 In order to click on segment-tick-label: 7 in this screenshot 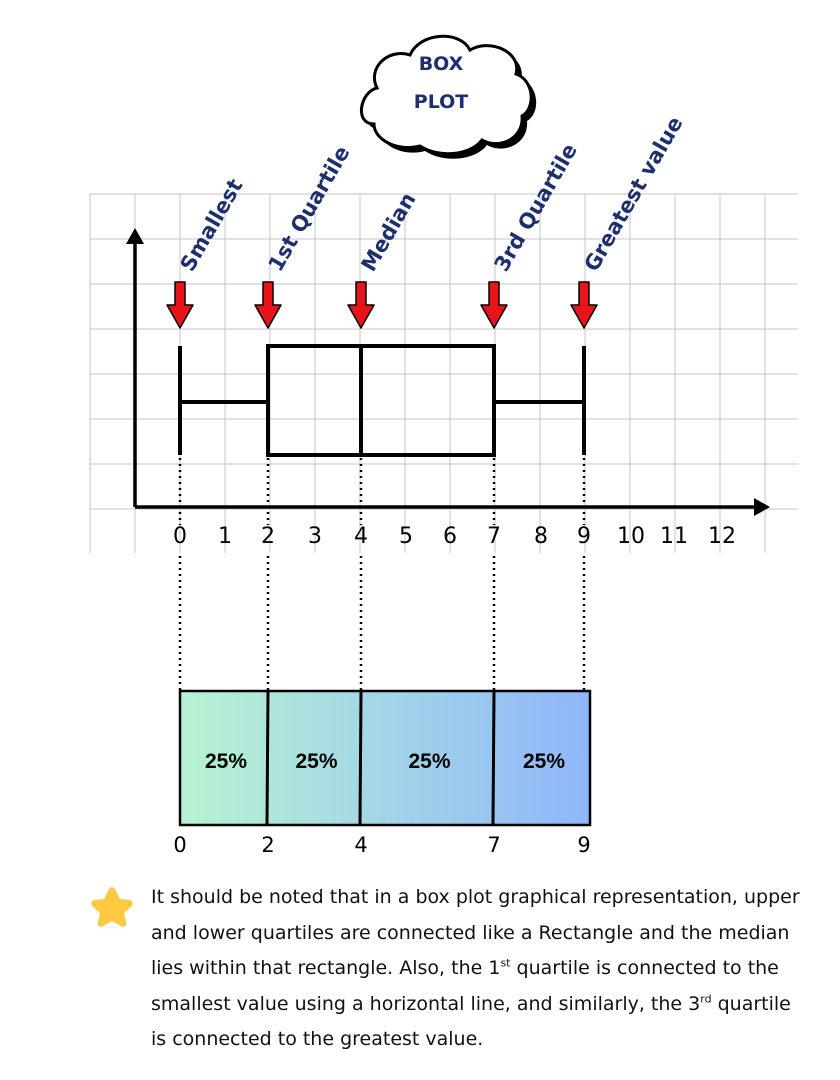, I will do `click(493, 845)`.